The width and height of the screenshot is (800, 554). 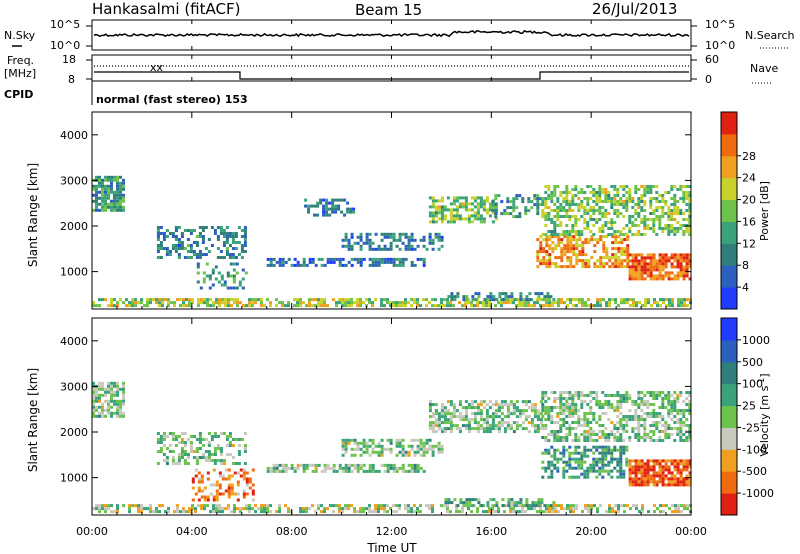 I want to click on beam-title: Beam 15, so click(x=388, y=10).